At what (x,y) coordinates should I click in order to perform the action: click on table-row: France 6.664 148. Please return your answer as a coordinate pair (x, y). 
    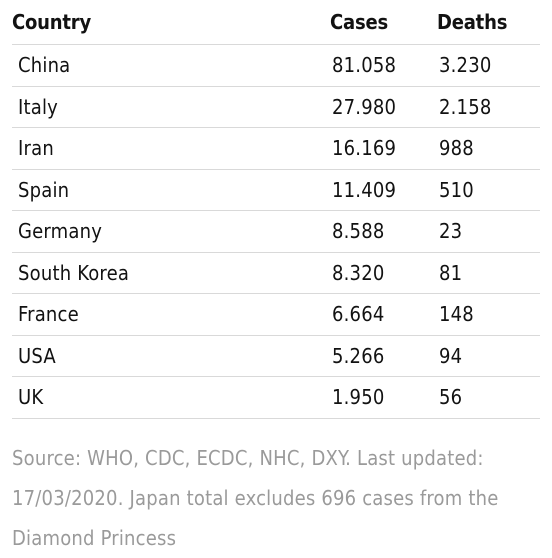
    Looking at the image, I should click on (276, 314).